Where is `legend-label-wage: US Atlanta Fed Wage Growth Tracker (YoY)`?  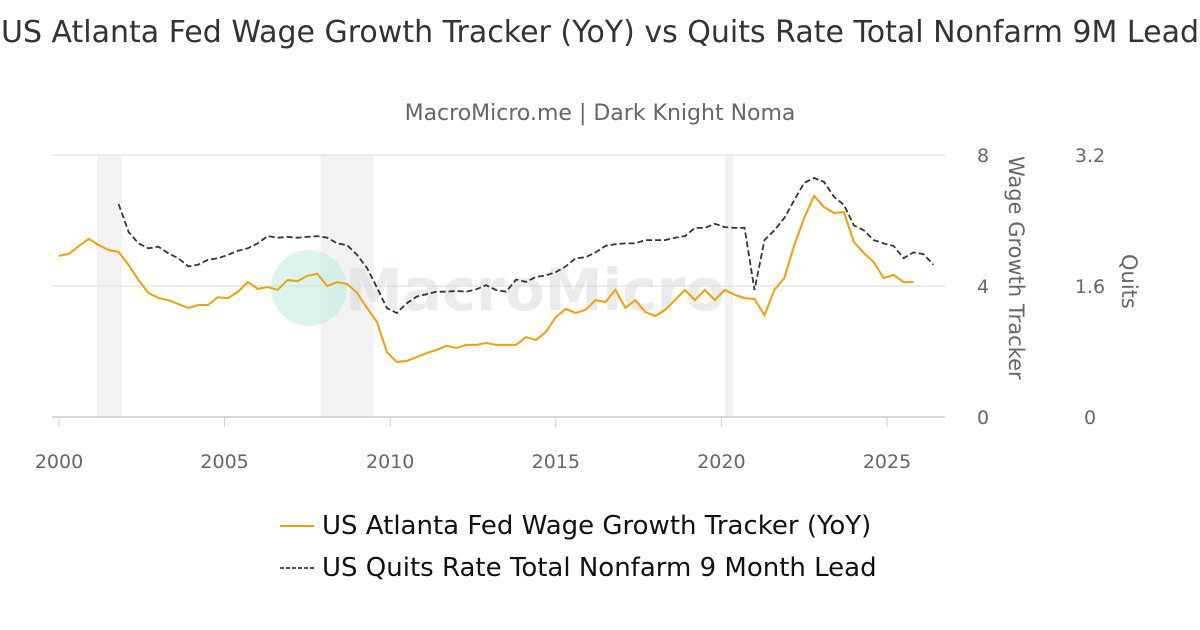 legend-label-wage: US Atlanta Fed Wage Growth Tracker (YoY) is located at coordinates (597, 526).